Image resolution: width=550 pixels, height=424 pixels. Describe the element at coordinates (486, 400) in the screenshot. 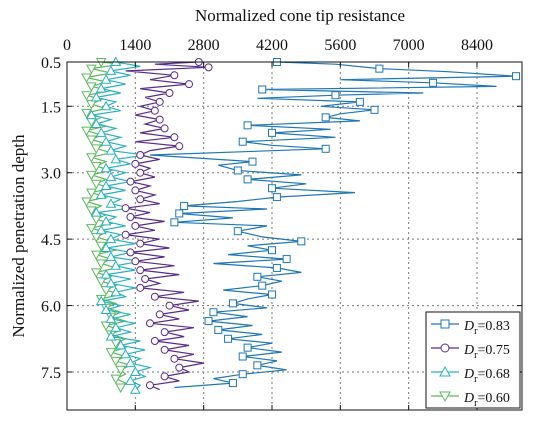

I see `legend-label: Dr=0.60` at that location.